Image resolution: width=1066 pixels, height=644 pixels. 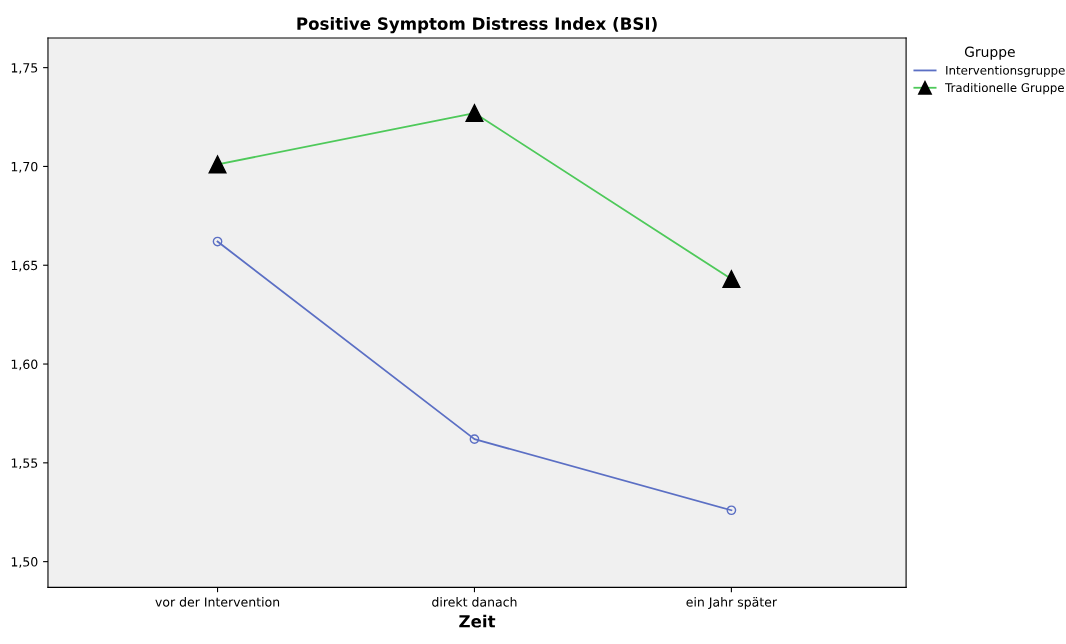 I want to click on legend-label: Traditionelle Gruppe, so click(x=1004, y=88).